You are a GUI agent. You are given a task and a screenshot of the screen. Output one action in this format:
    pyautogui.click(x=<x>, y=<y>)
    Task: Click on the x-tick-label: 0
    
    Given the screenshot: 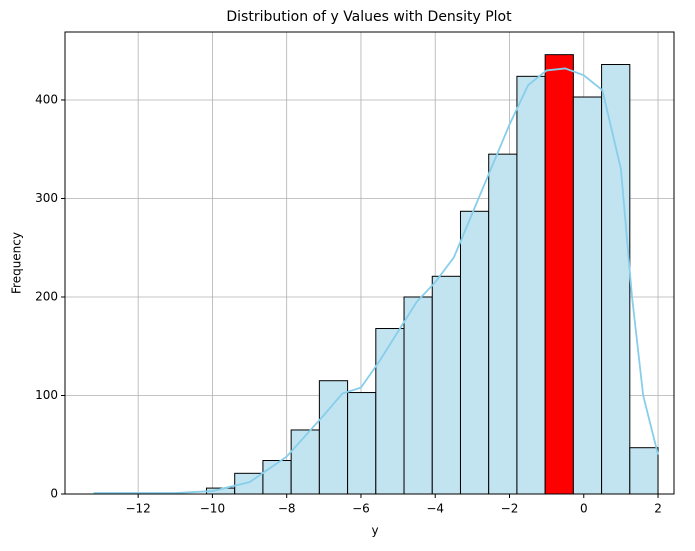 What is the action you would take?
    pyautogui.click(x=584, y=509)
    